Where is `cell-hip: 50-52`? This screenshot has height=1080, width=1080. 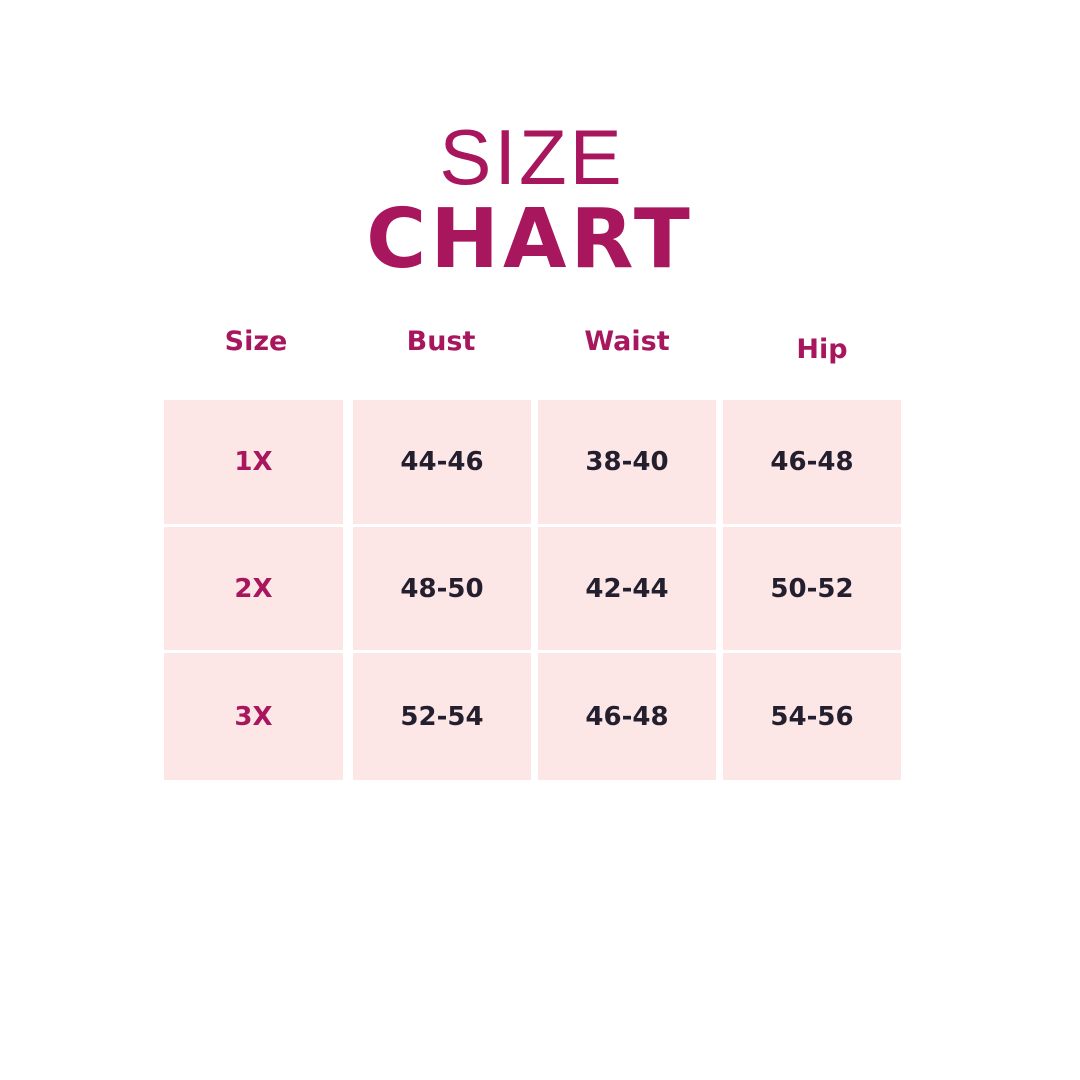
cell-hip: 50-52 is located at coordinates (812, 588).